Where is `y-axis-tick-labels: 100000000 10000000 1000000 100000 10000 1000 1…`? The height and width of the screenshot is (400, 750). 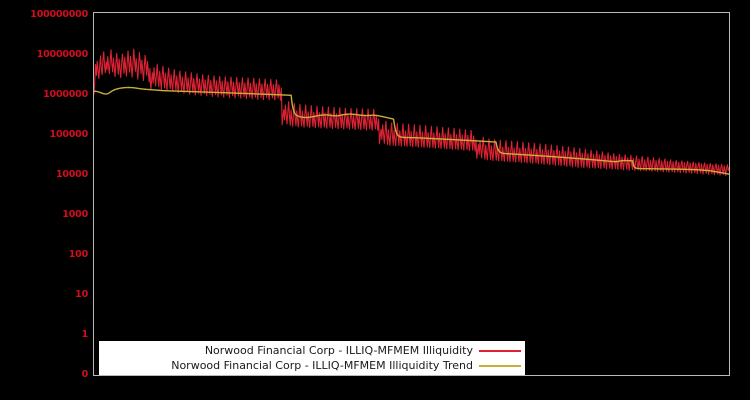 y-axis-tick-labels: 100000000 10000000 1000000 100000 10000 1000 1… is located at coordinates (44, 200).